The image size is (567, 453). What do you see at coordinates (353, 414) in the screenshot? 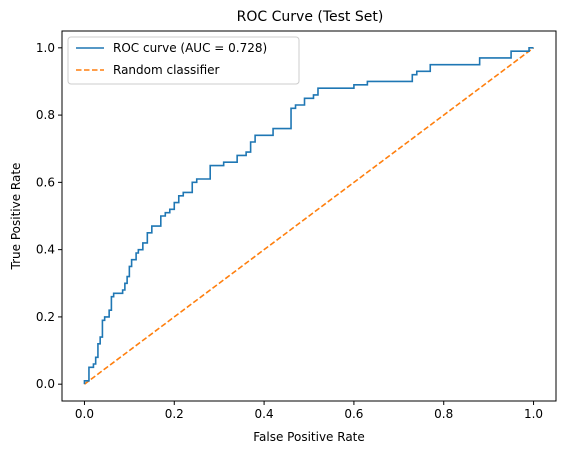
I see `x-tick-label: 0.6` at bounding box center [353, 414].